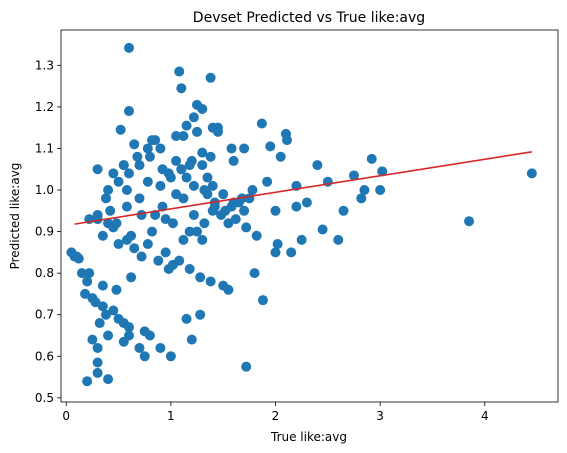  I want to click on x-tick-label: 3, so click(380, 416).